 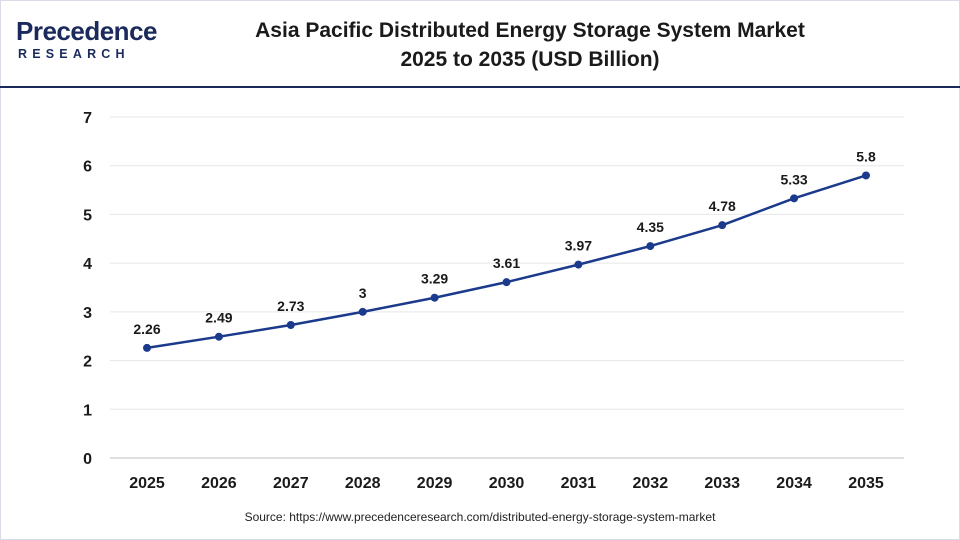 I want to click on y-tick-label: 3, so click(x=87, y=313).